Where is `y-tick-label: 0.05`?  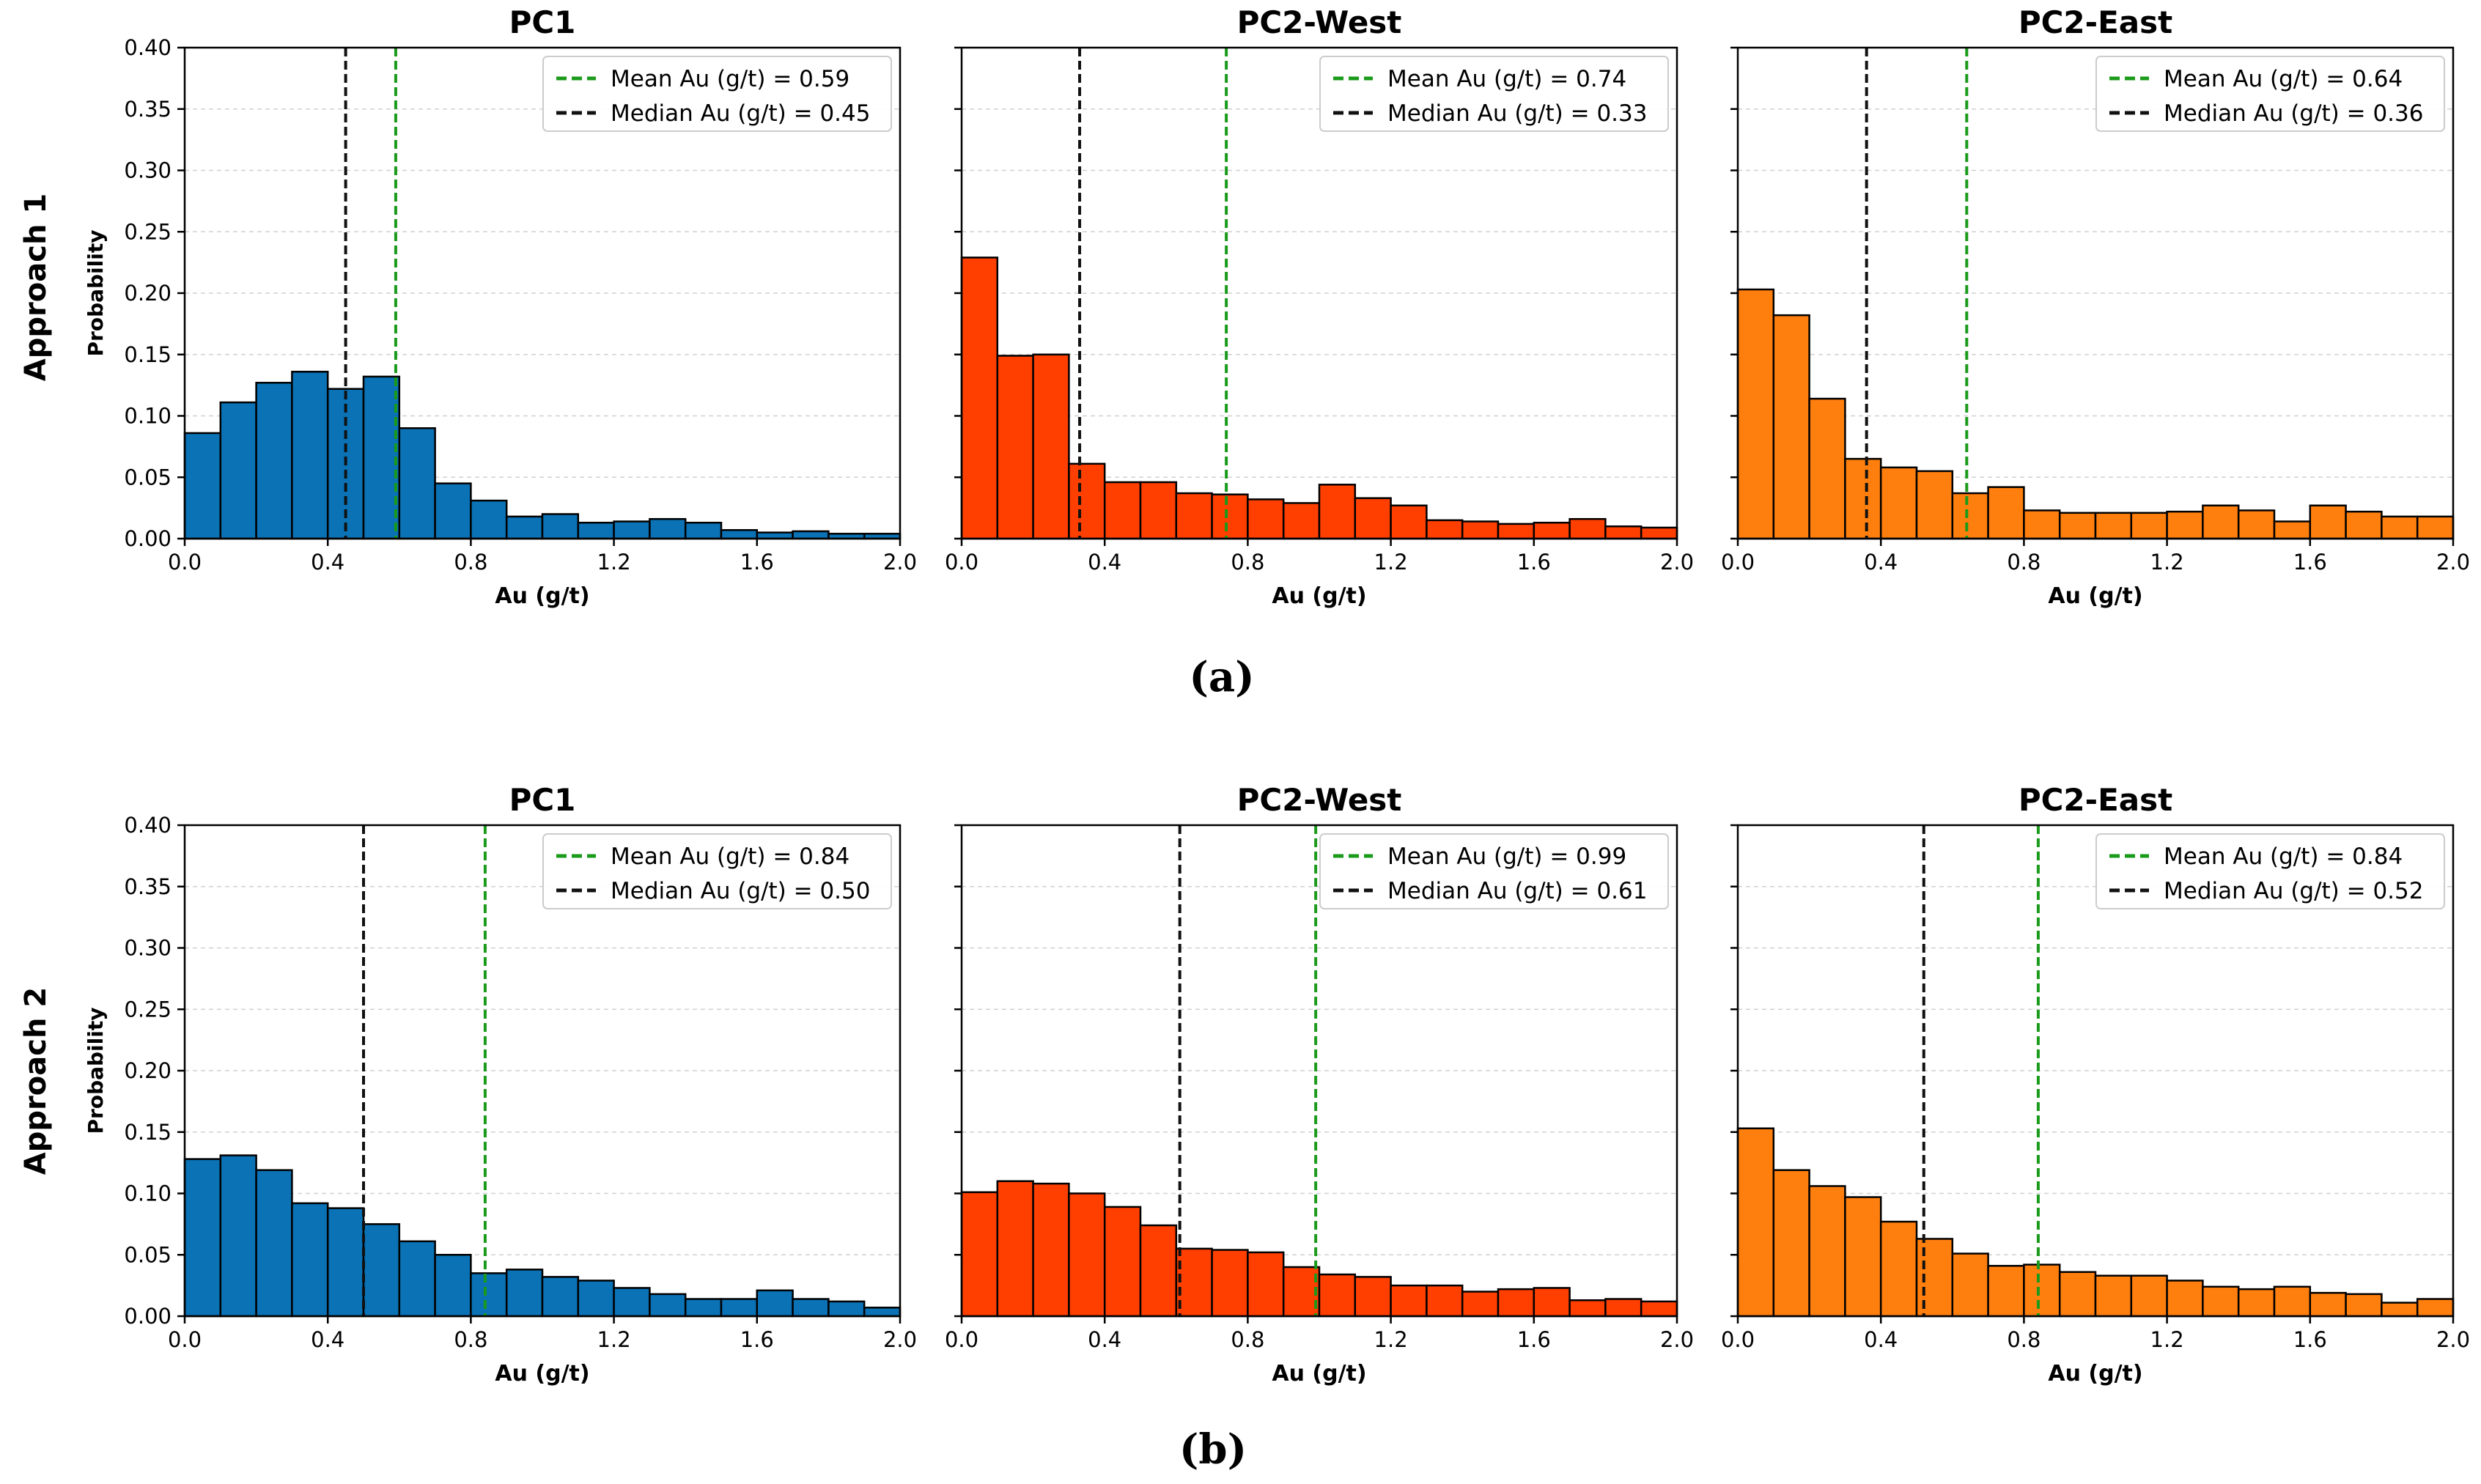
y-tick-label: 0.05 is located at coordinates (148, 1254).